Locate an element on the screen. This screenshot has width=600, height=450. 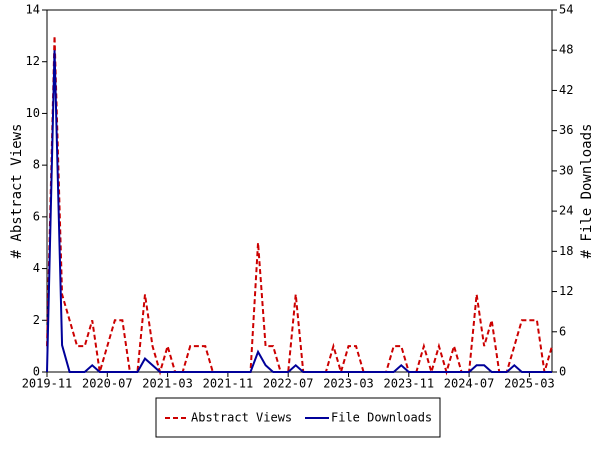
x-tick-label: 2023-11 is located at coordinates (409, 384).